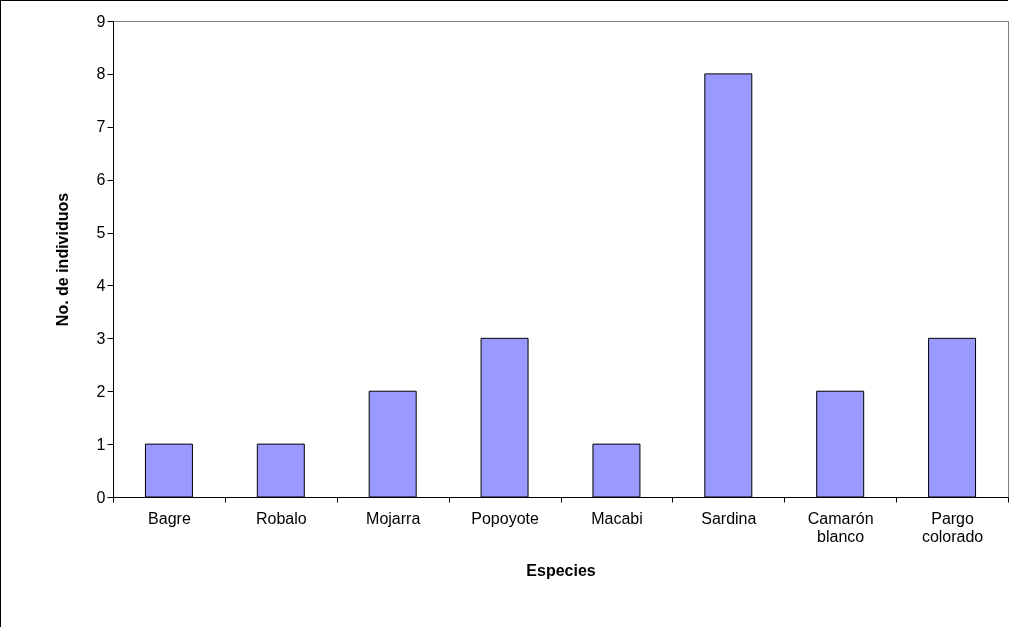  I want to click on x-tick-label: Camarón blanco, so click(840, 527).